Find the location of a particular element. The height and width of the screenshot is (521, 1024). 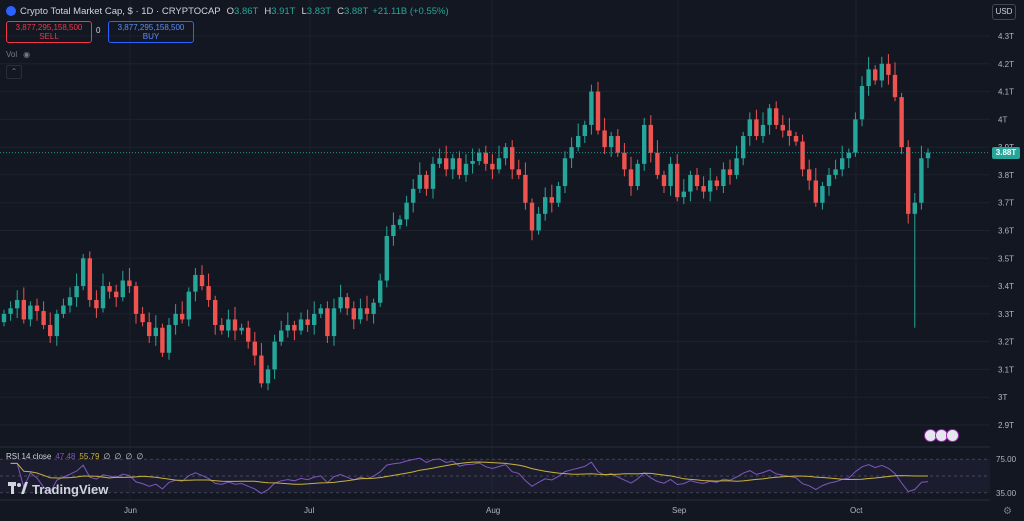

rsi-tick-label: 35.00 is located at coordinates (1006, 493).